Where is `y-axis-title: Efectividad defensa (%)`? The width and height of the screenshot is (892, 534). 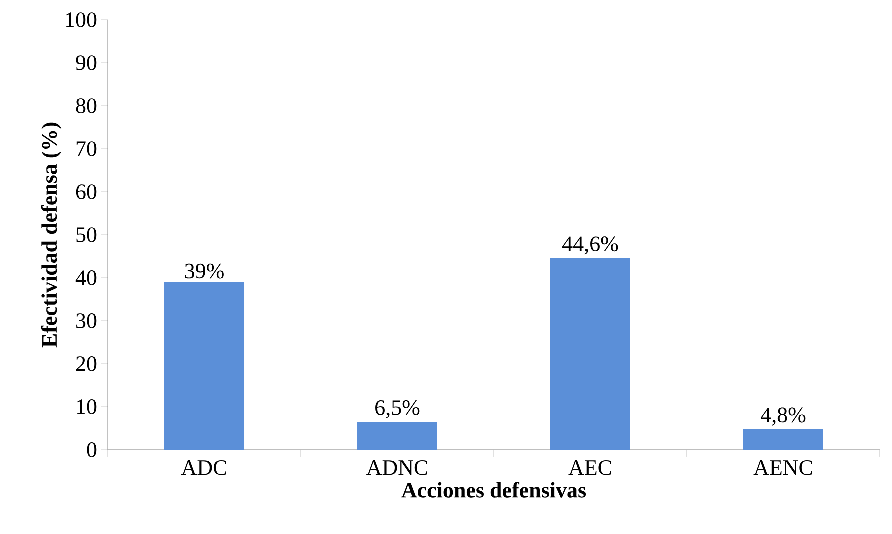 y-axis-title: Efectividad defensa (%) is located at coordinates (51, 235).